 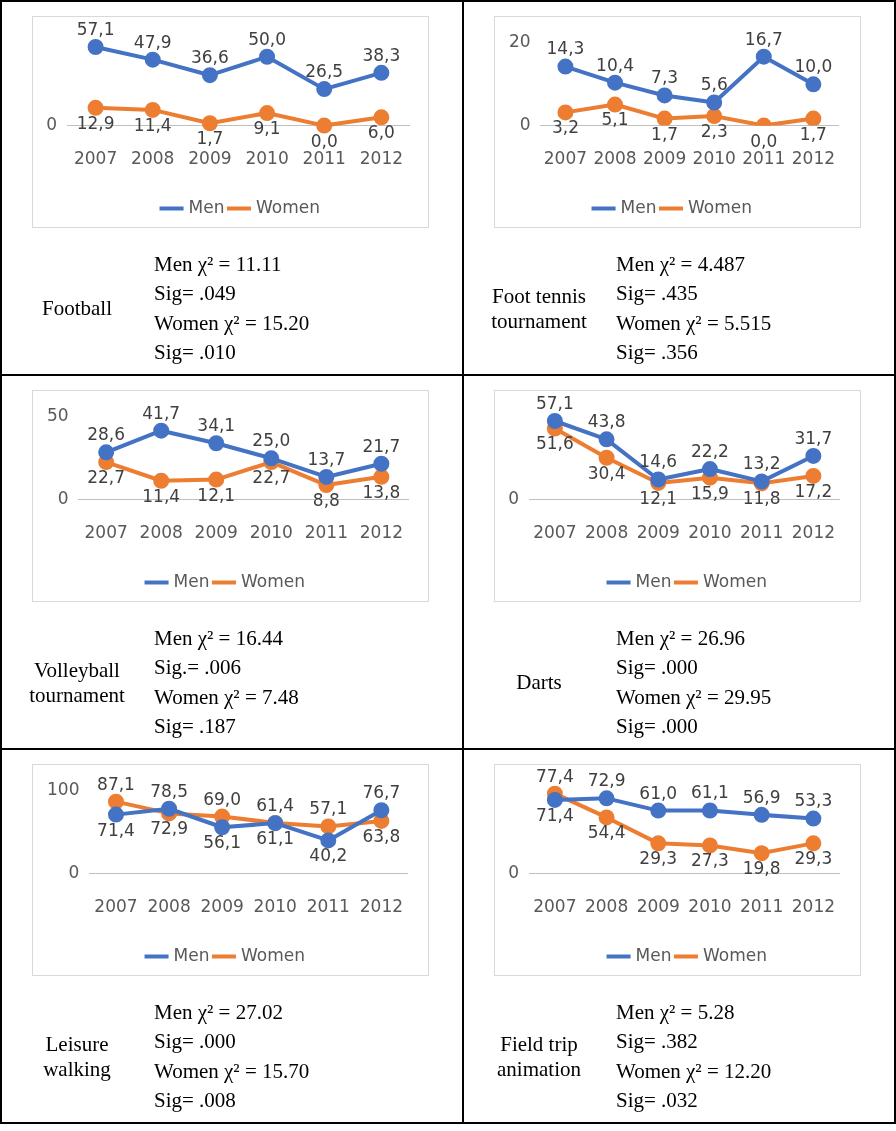 What do you see at coordinates (554, 443) in the screenshot?
I see `data-label: 51,6` at bounding box center [554, 443].